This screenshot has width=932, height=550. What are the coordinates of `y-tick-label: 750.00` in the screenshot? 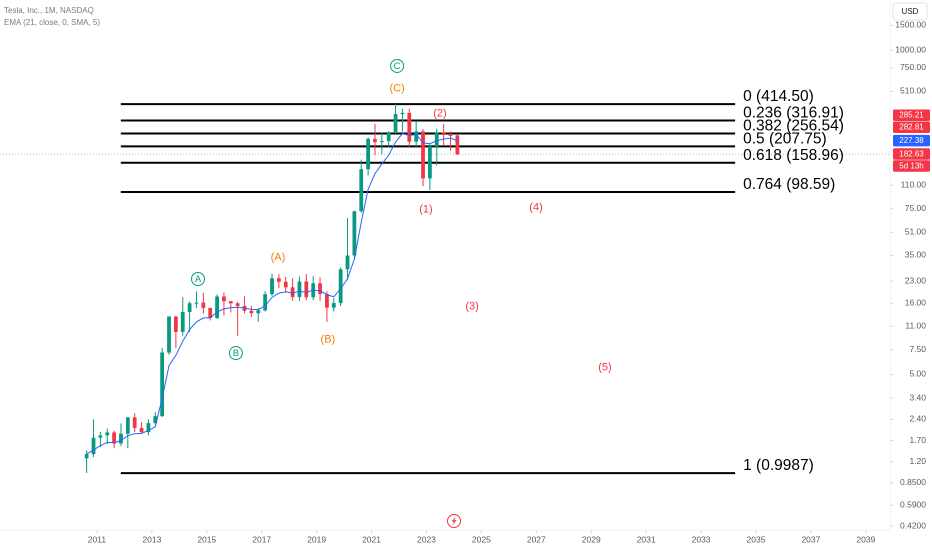 It's located at (913, 67).